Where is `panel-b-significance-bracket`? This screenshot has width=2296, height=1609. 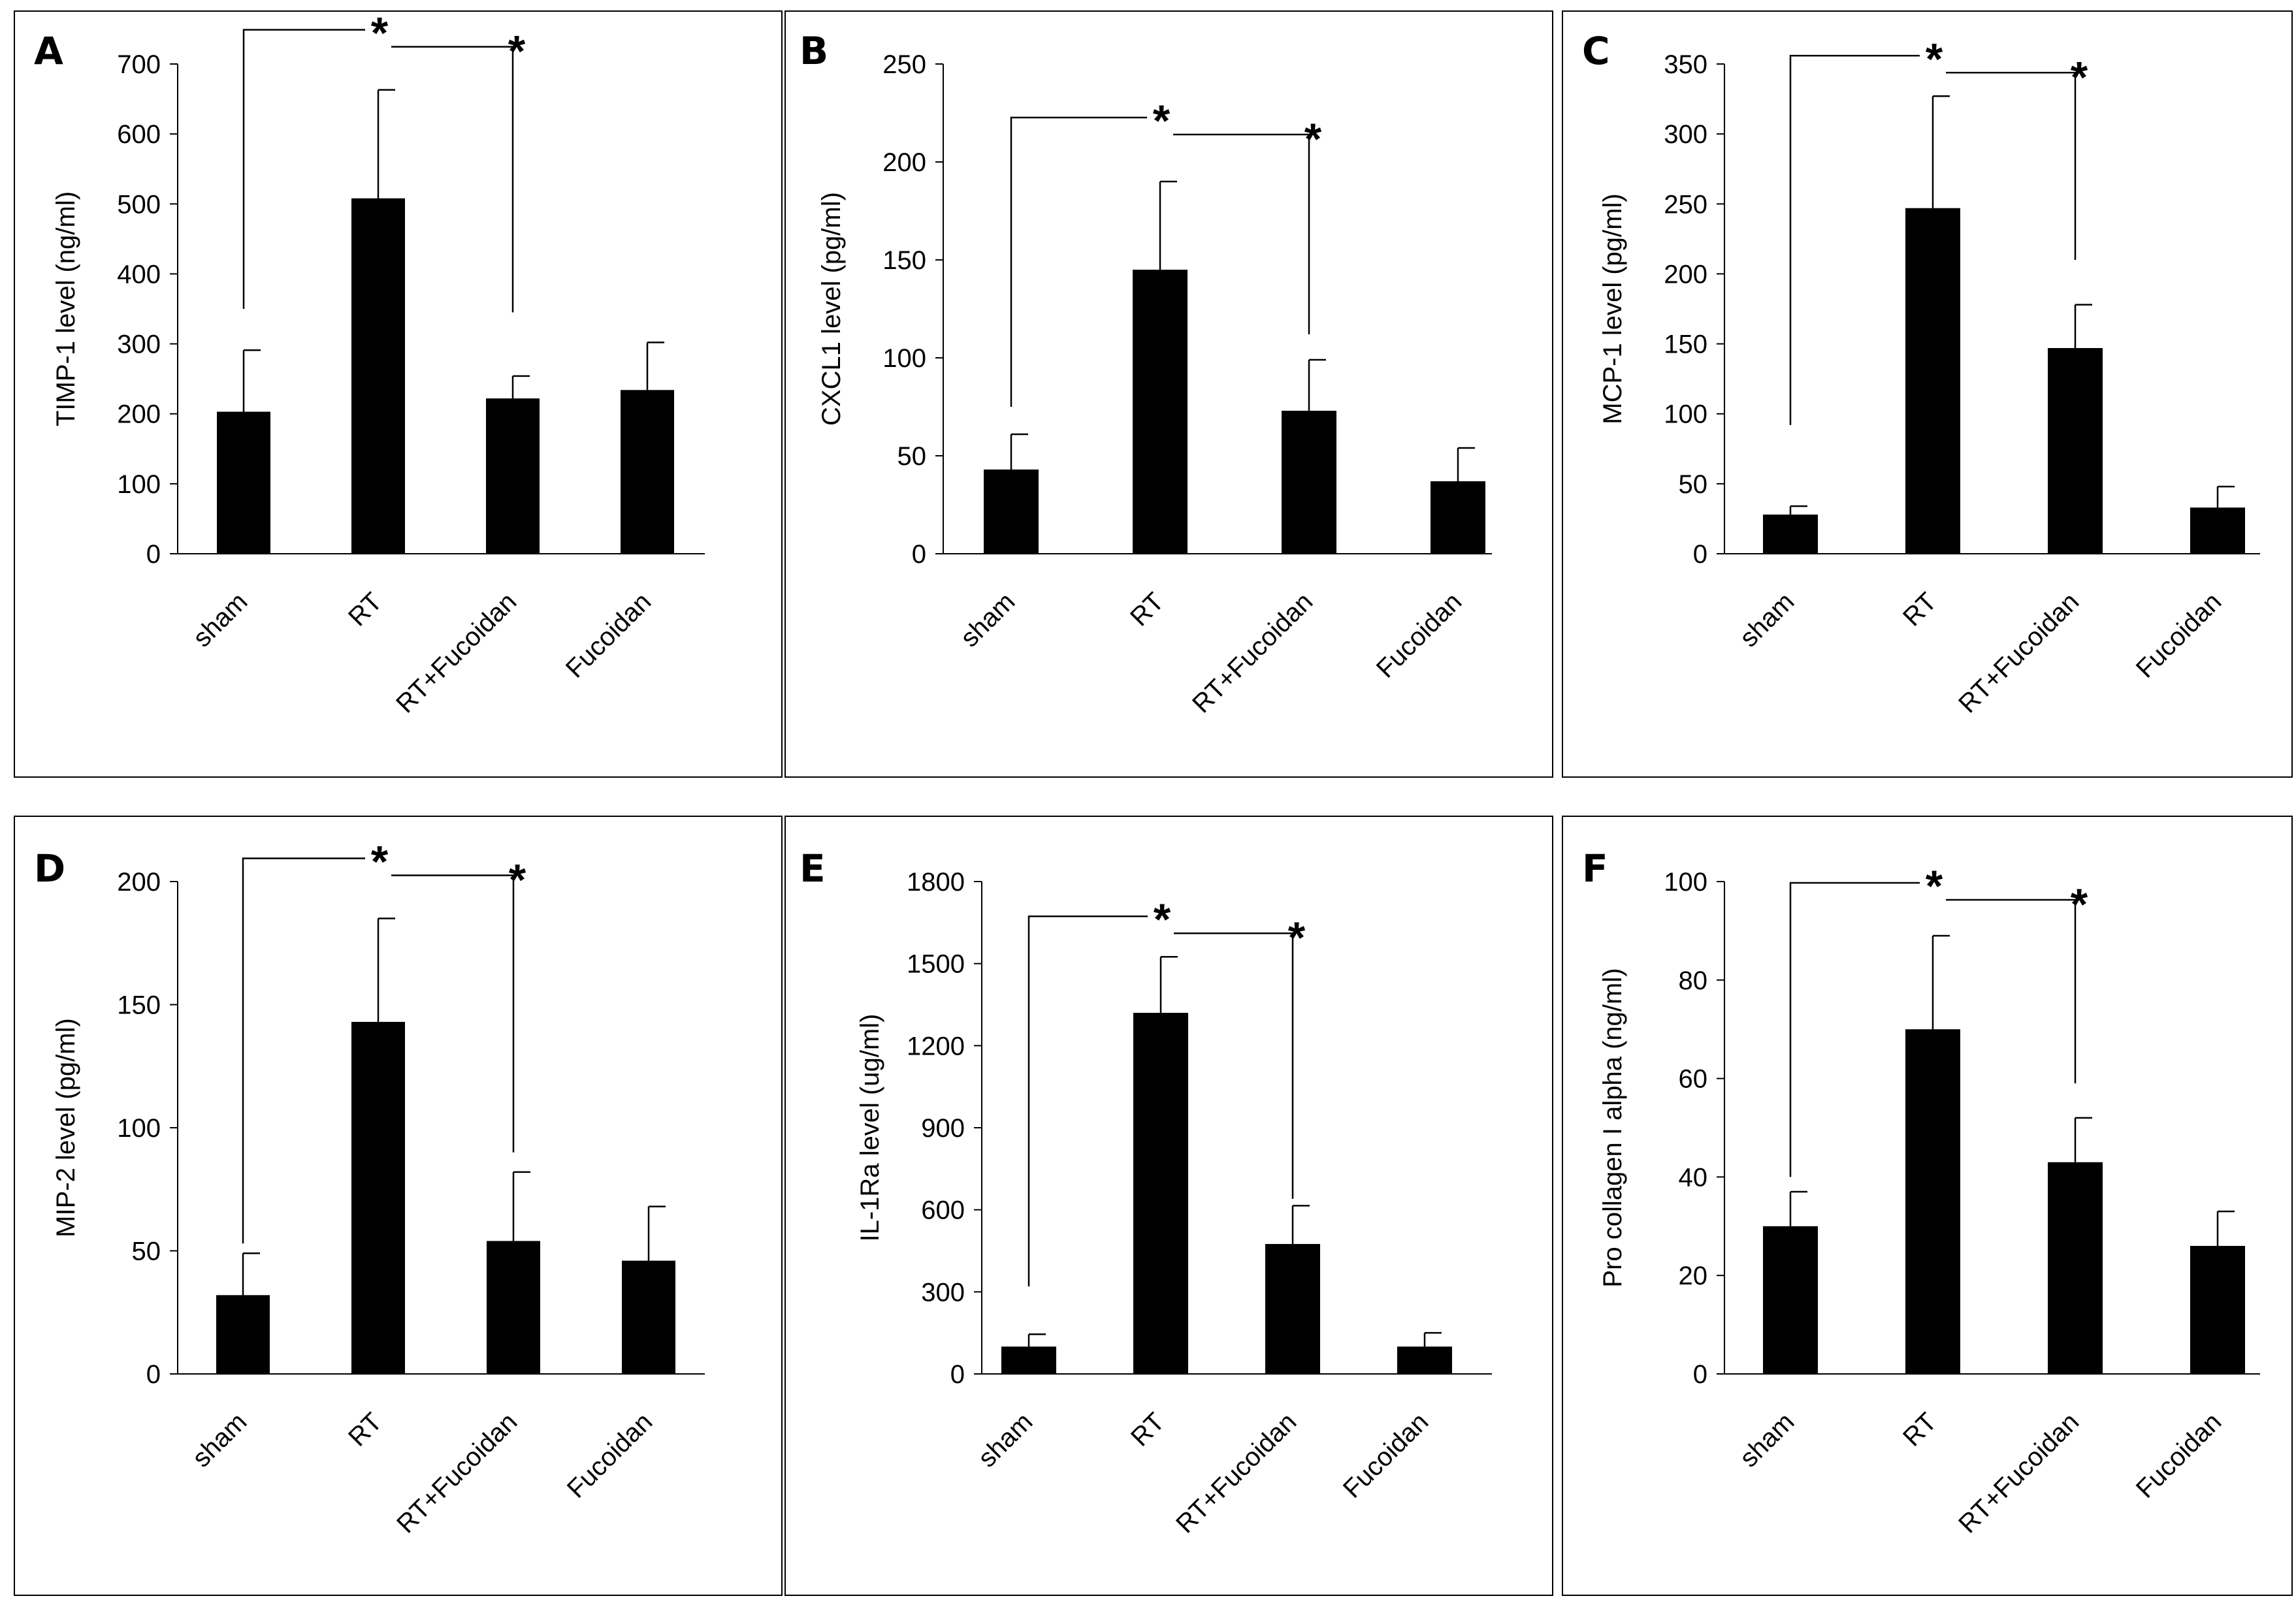
panel-b-significance-bracket is located at coordinates (1078, 261).